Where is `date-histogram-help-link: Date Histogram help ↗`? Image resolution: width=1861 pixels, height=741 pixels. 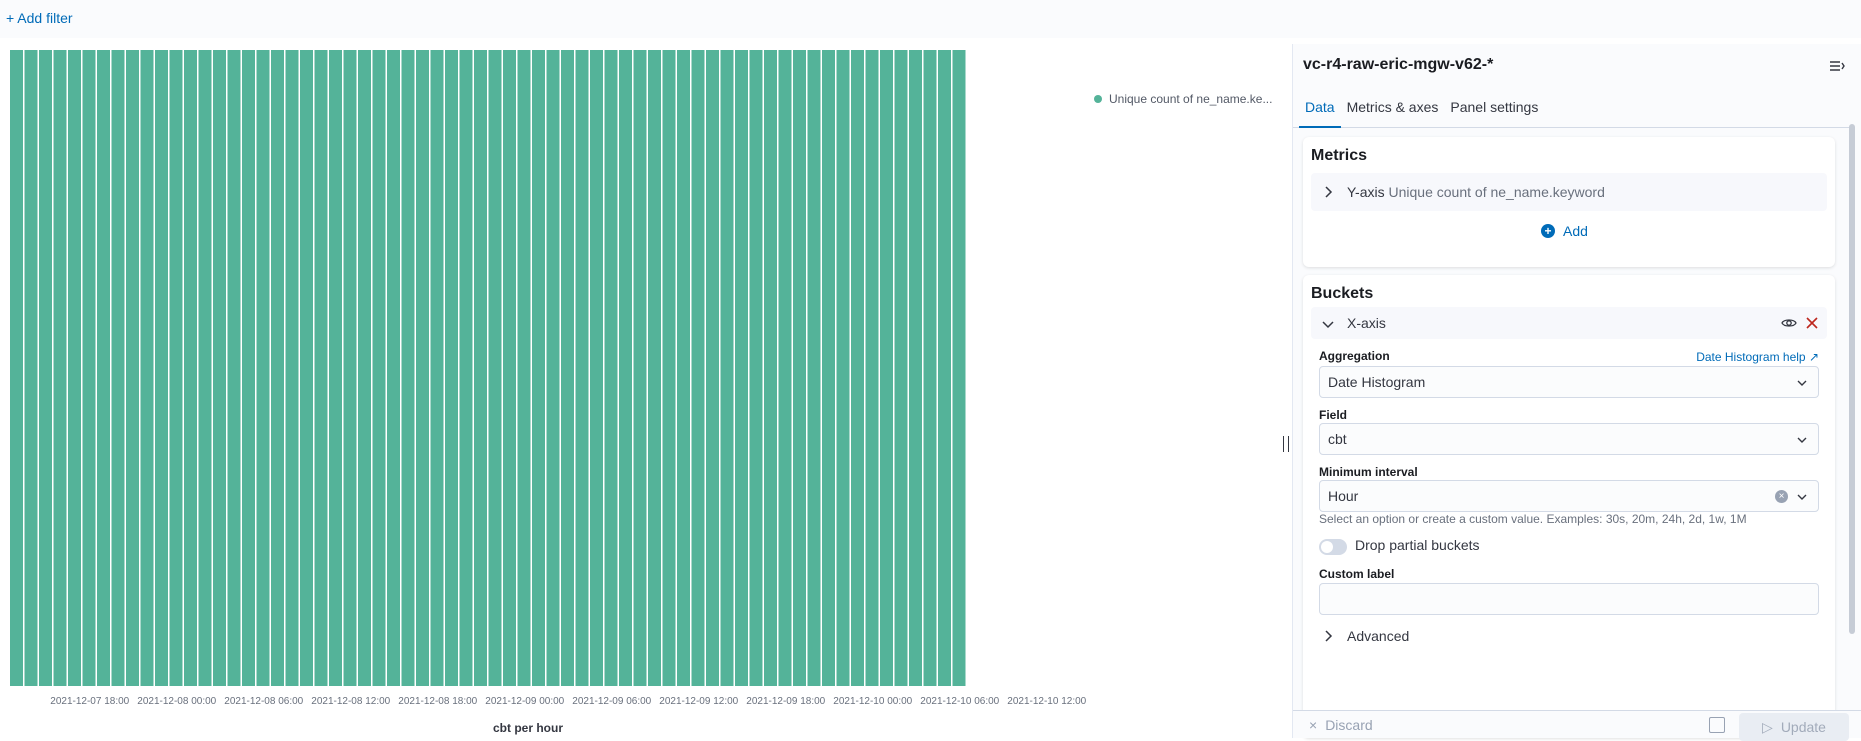 date-histogram-help-link: Date Histogram help ↗ is located at coordinates (1757, 357).